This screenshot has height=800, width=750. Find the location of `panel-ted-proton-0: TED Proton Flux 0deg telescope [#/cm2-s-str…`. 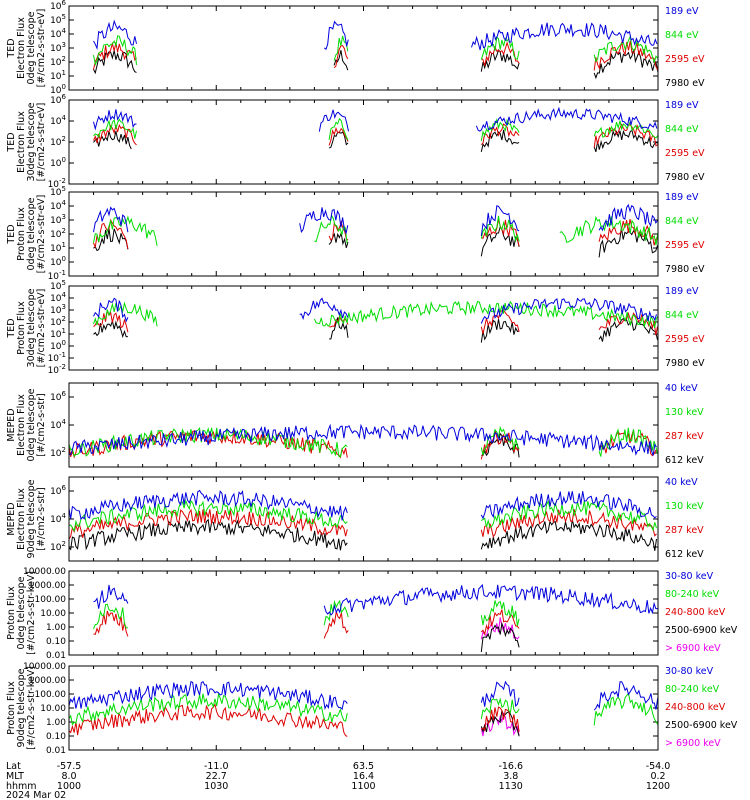

panel-ted-proton-0: TED Proton Flux 0deg telescope [#/cm2-s-str… is located at coordinates (355, 233).